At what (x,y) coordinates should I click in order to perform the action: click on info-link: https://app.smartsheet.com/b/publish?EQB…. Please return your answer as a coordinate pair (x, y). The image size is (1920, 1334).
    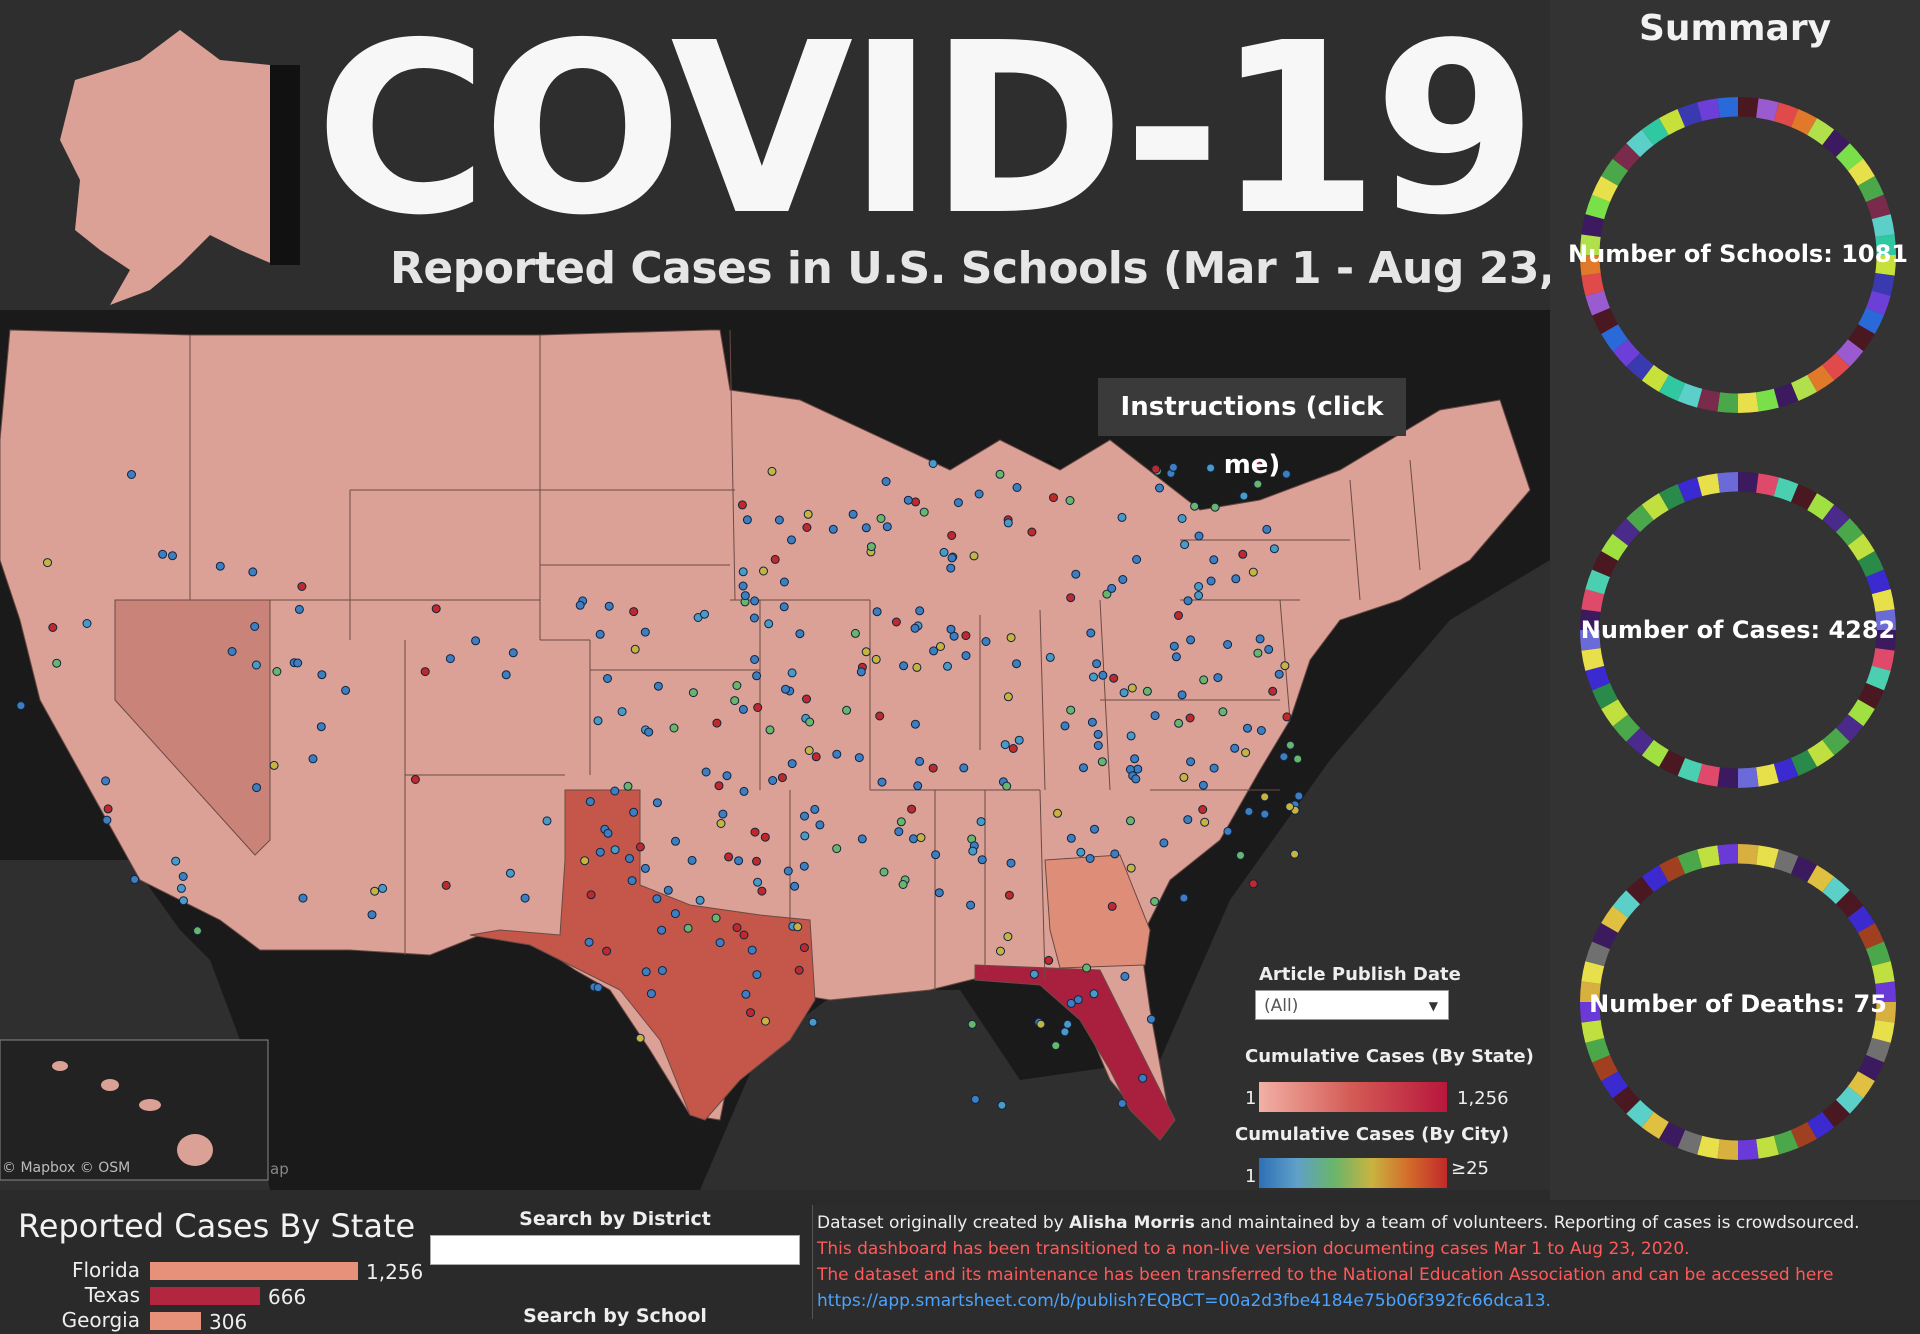
    Looking at the image, I should click on (1184, 1301).